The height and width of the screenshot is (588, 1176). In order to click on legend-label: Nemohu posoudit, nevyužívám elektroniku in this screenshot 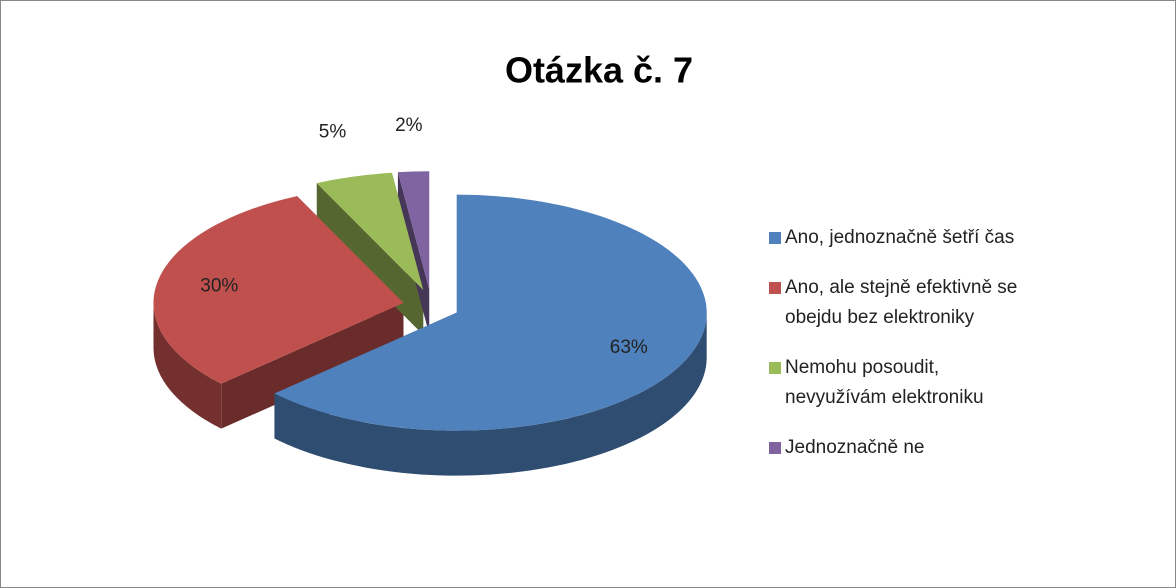, I will do `click(884, 382)`.